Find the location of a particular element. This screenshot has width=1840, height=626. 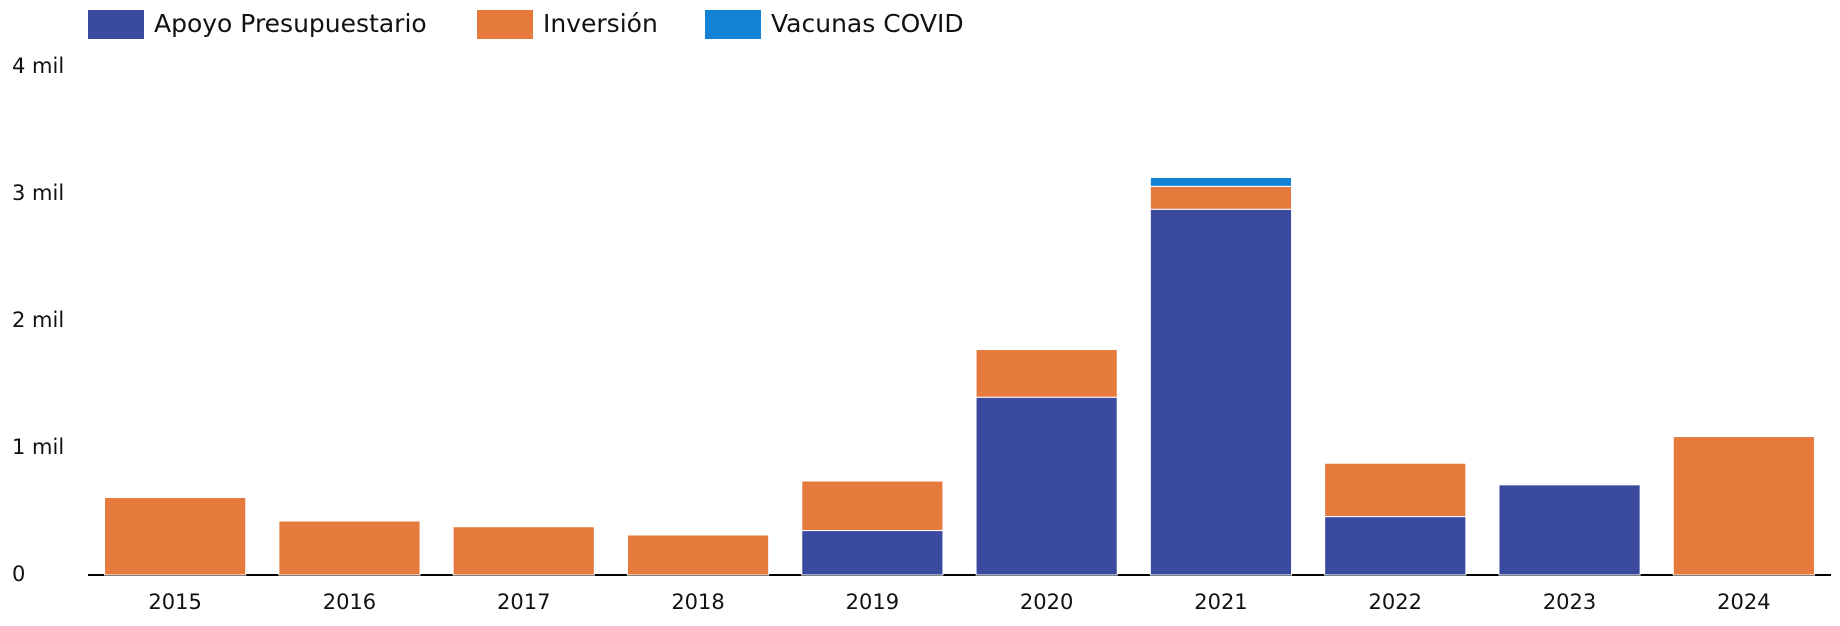

y-tick-label: 4 mil is located at coordinates (38, 66).